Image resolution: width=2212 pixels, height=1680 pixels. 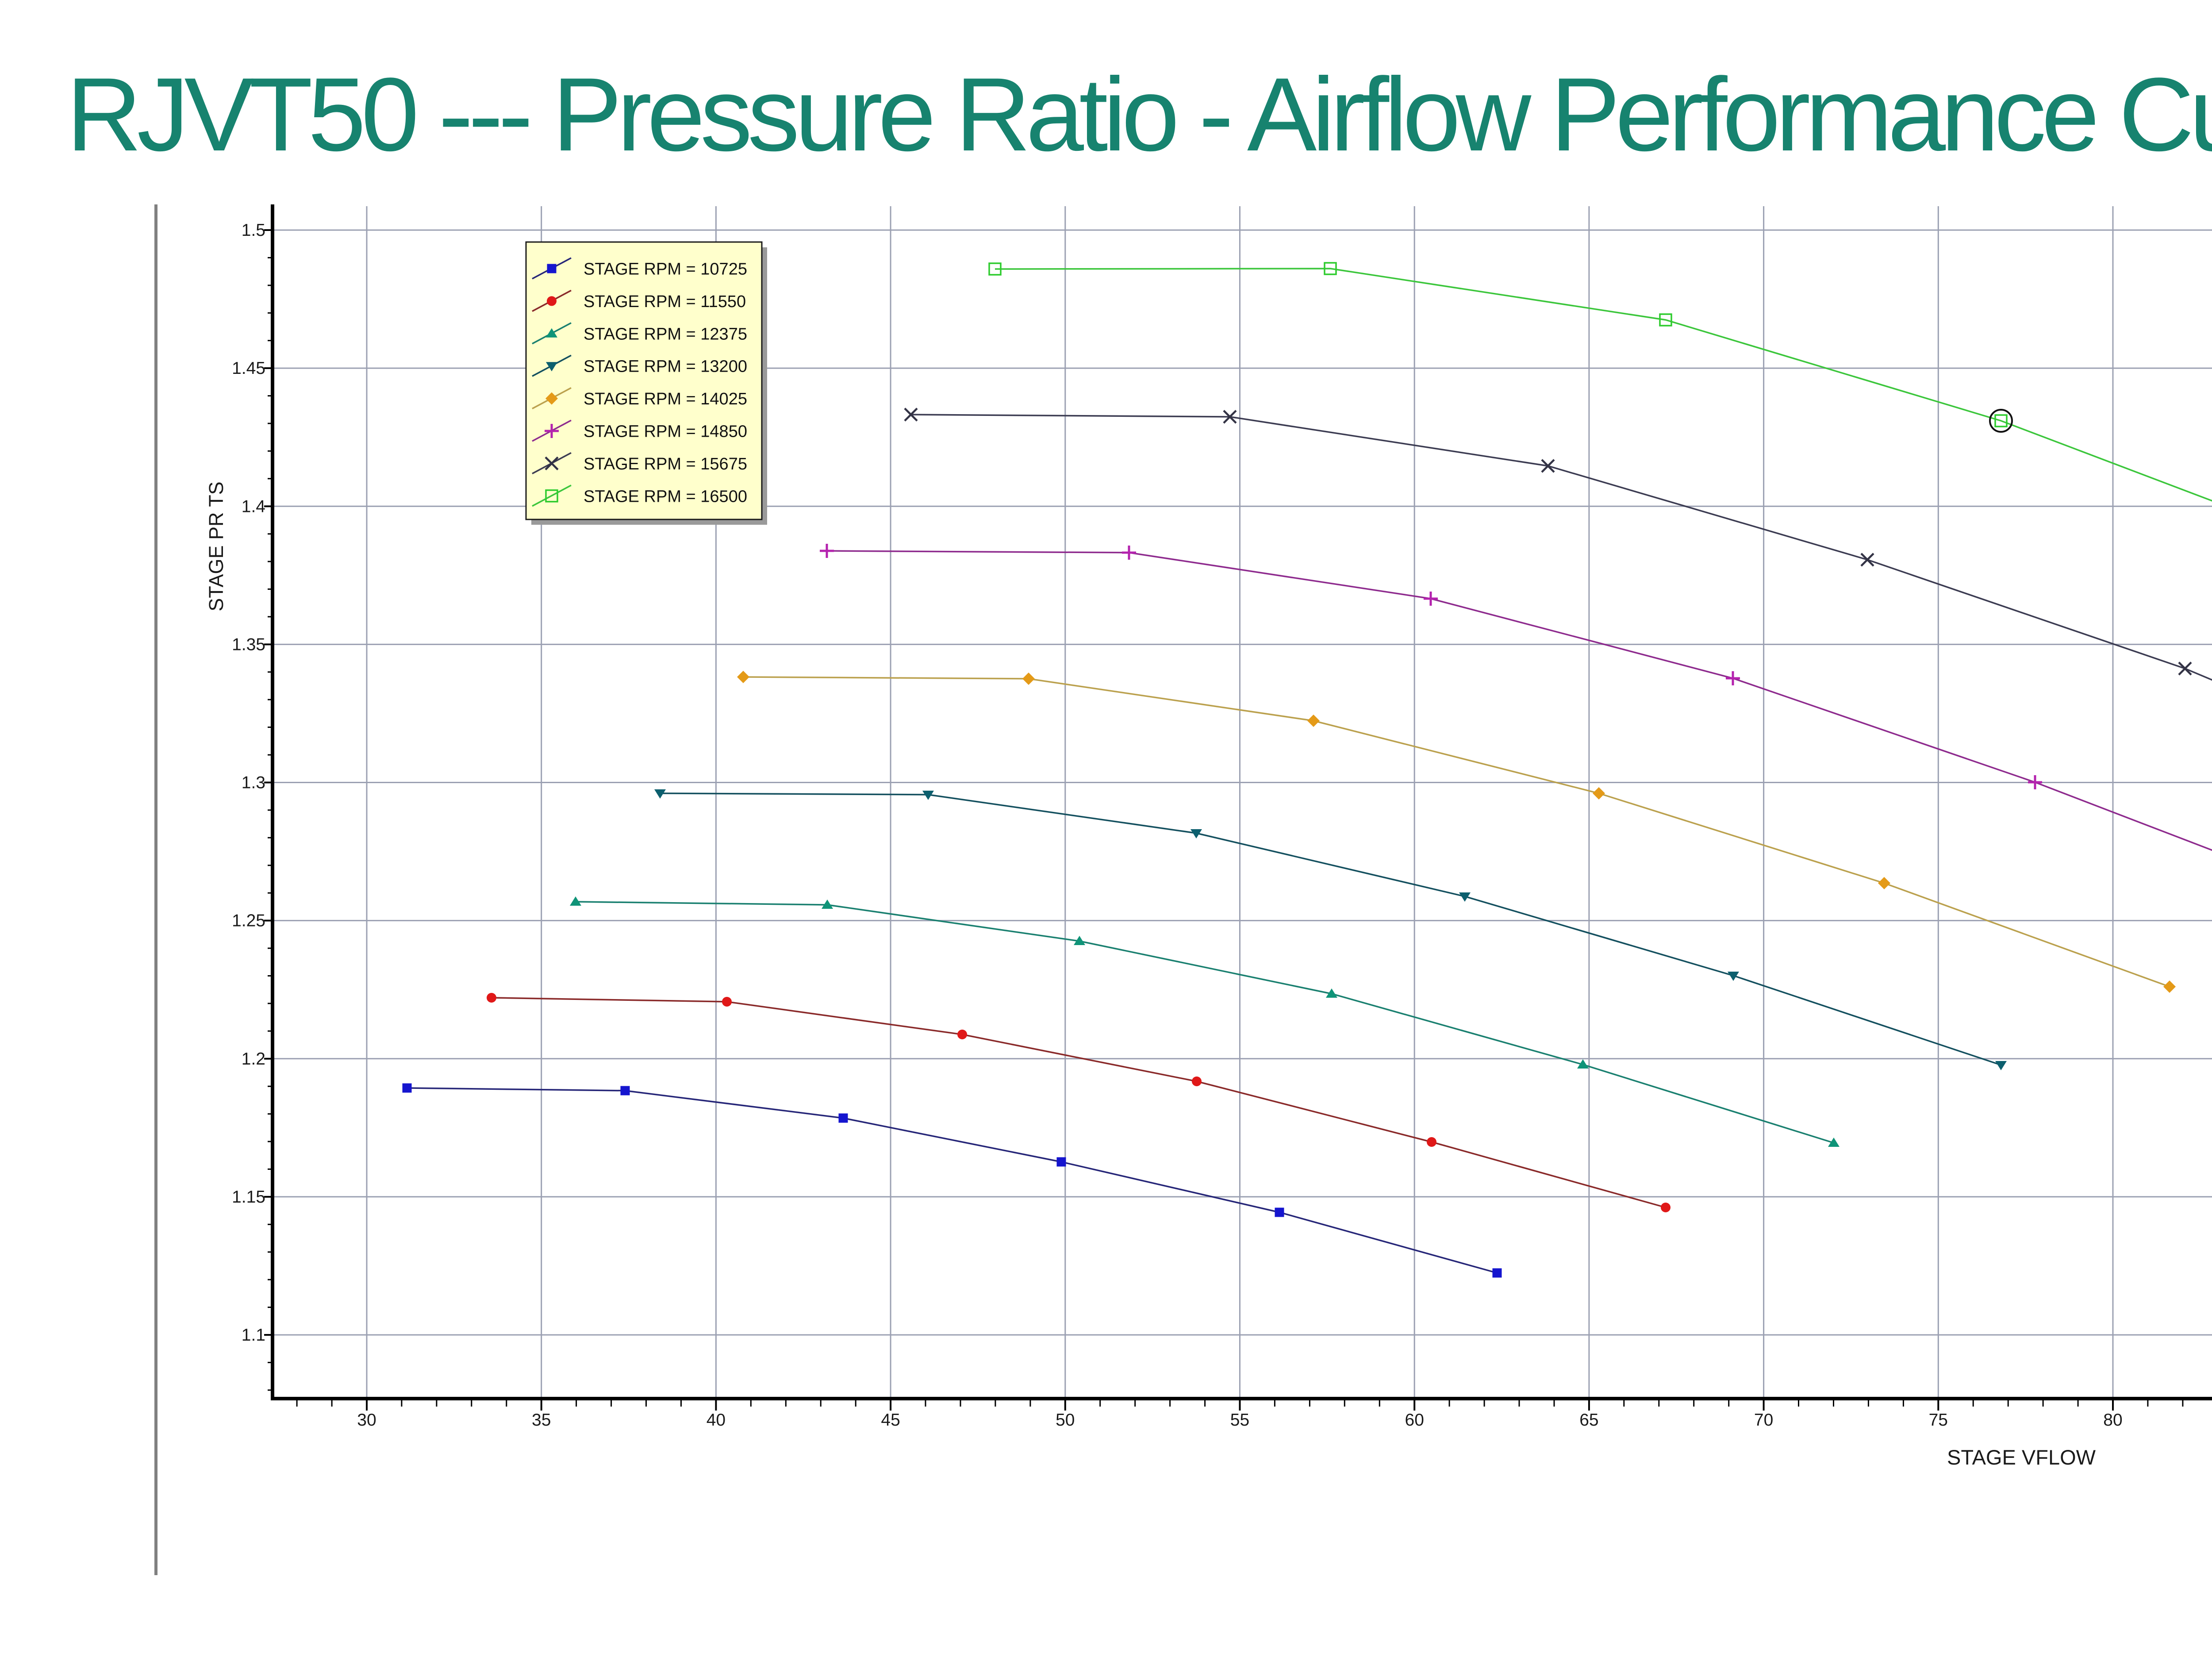 I want to click on svg-text: 50, so click(x=1065, y=1421).